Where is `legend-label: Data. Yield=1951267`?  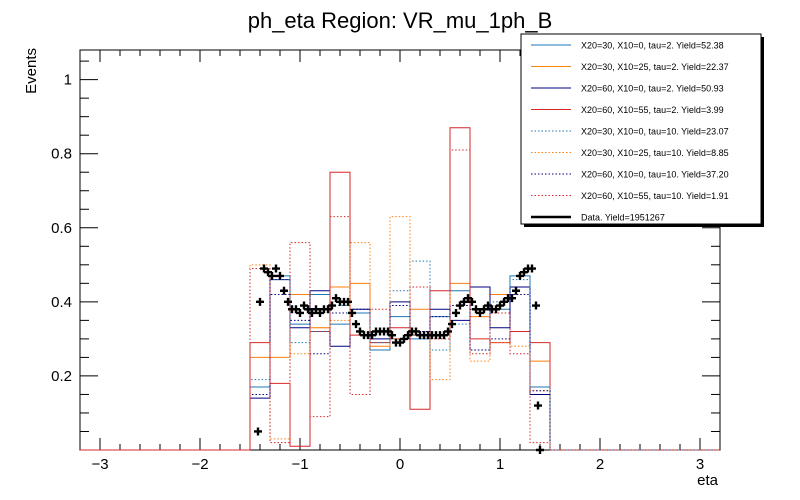
legend-label: Data. Yield=1951267 is located at coordinates (623, 218).